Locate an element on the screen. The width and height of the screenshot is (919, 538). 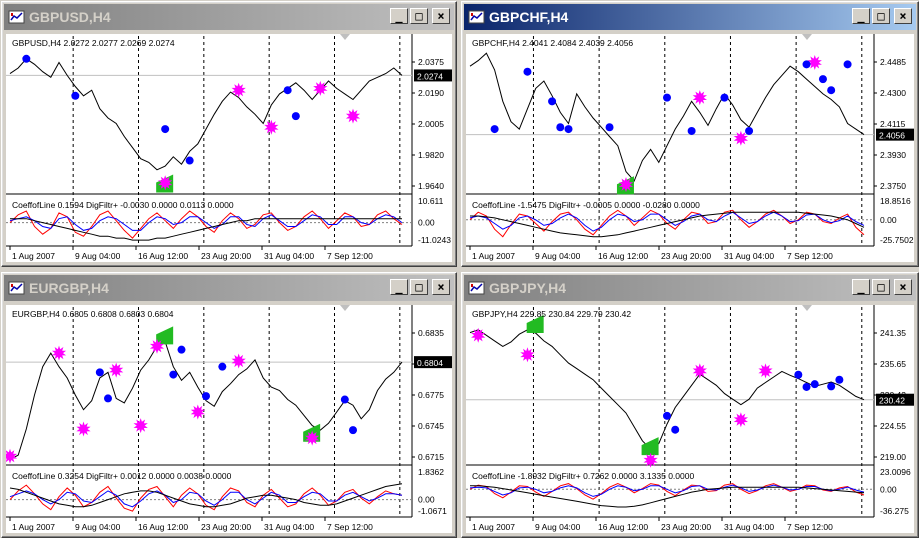
current-price-label: 230.42 is located at coordinates (892, 401).